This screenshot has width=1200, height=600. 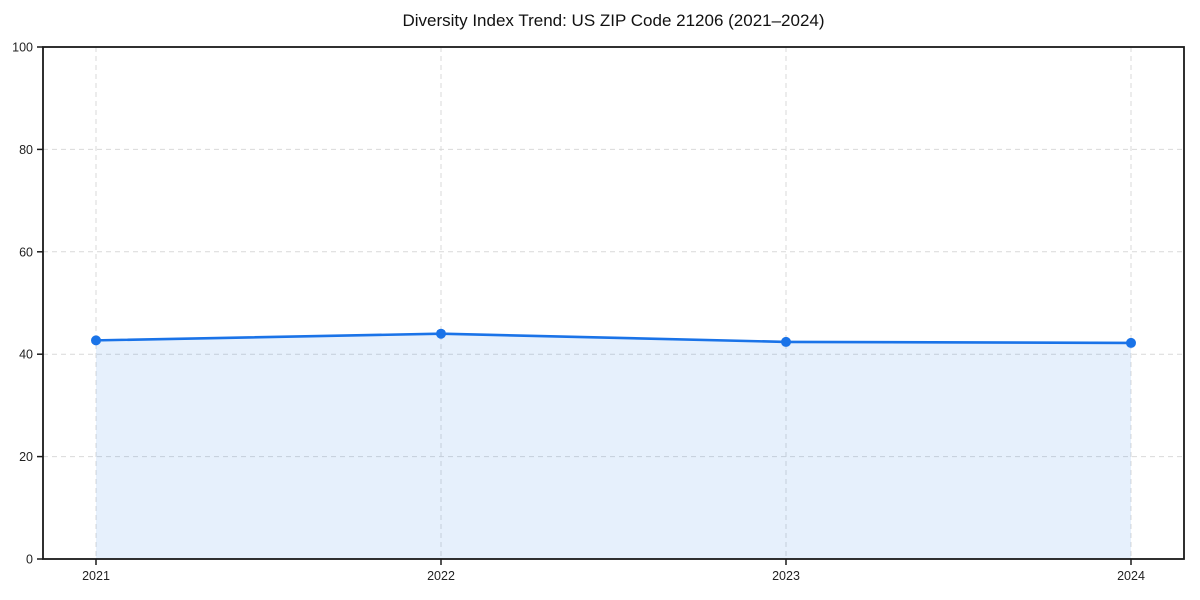 What do you see at coordinates (22, 48) in the screenshot?
I see `y-tick-label: 100` at bounding box center [22, 48].